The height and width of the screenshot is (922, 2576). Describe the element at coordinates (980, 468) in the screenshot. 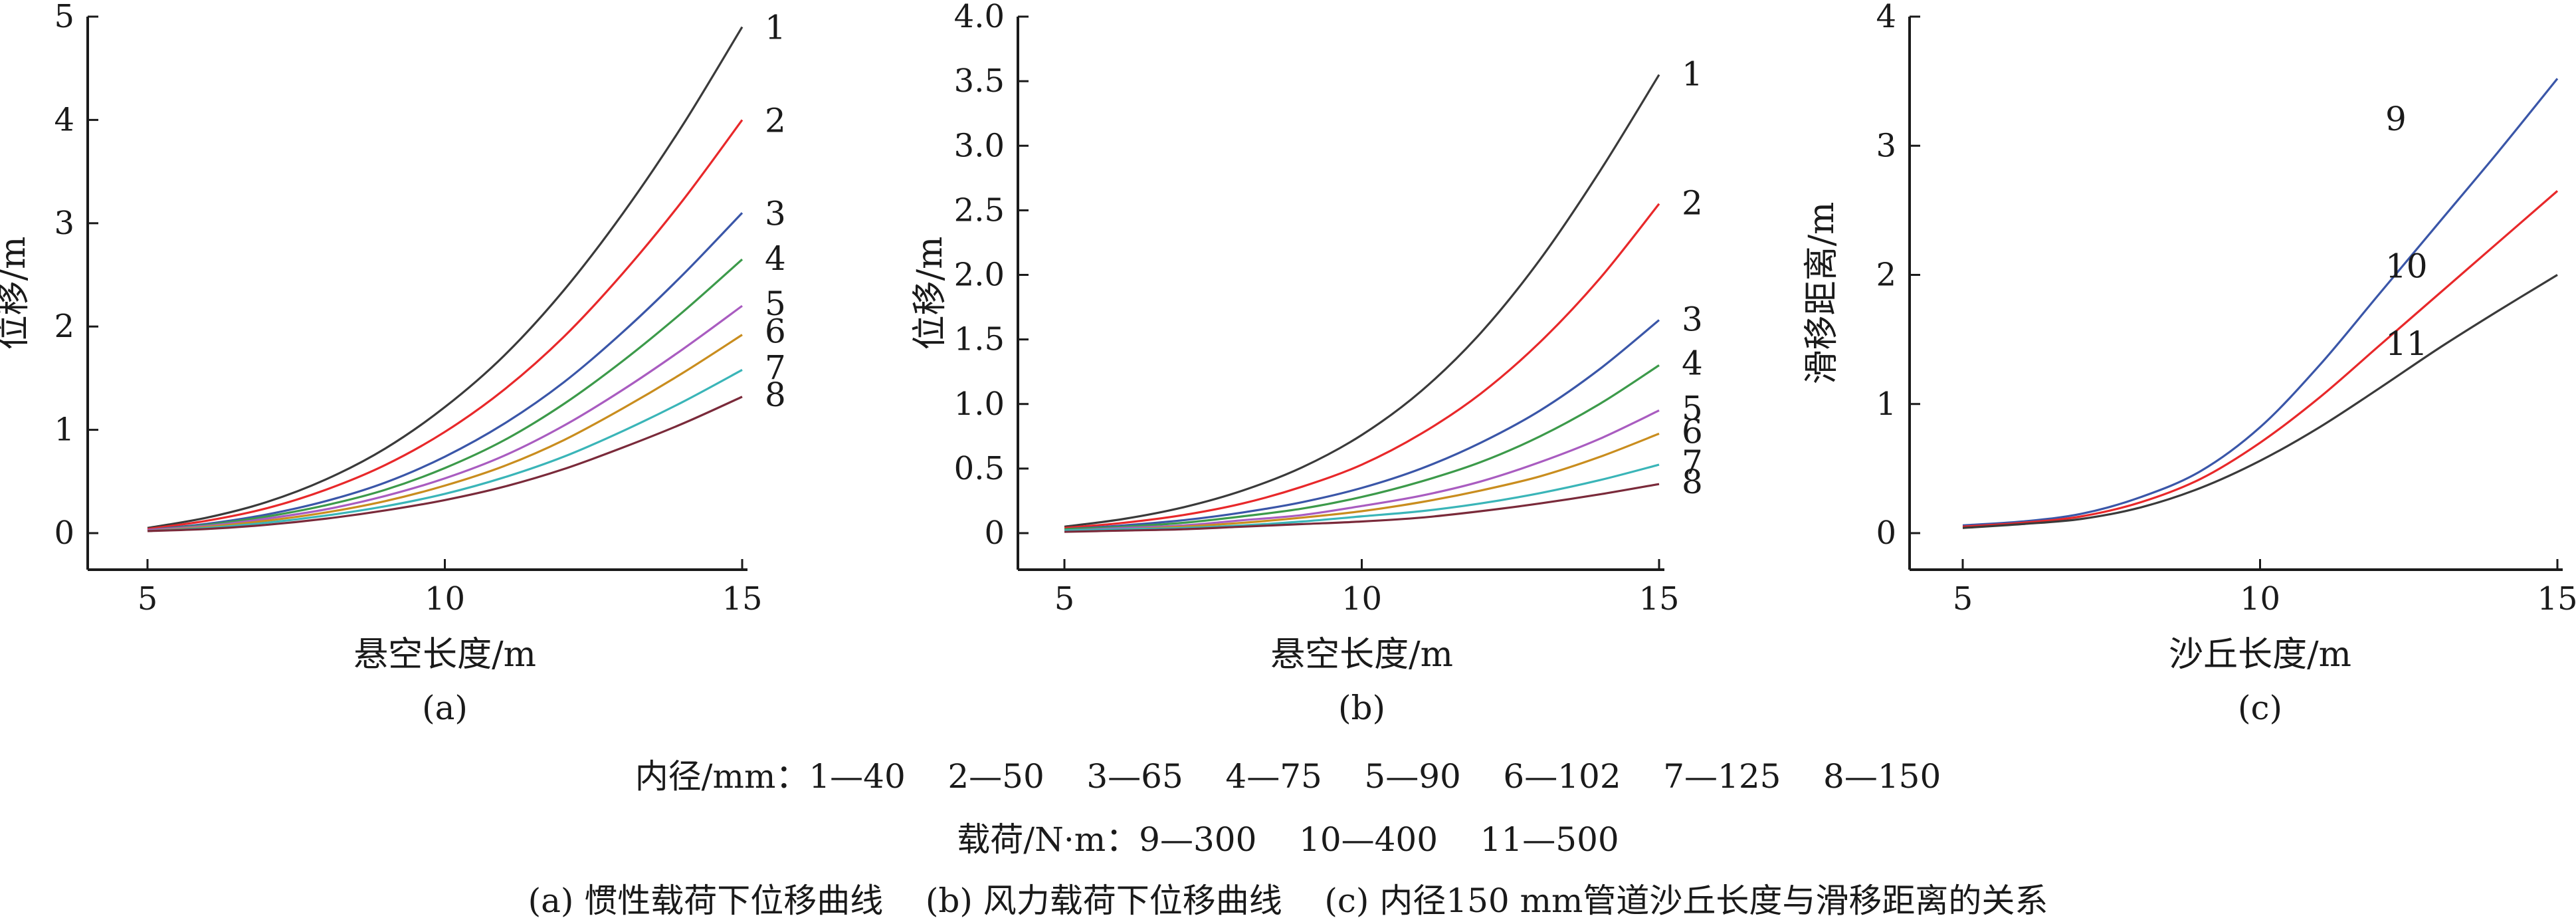

I see `y-tick-label: 0.5` at that location.